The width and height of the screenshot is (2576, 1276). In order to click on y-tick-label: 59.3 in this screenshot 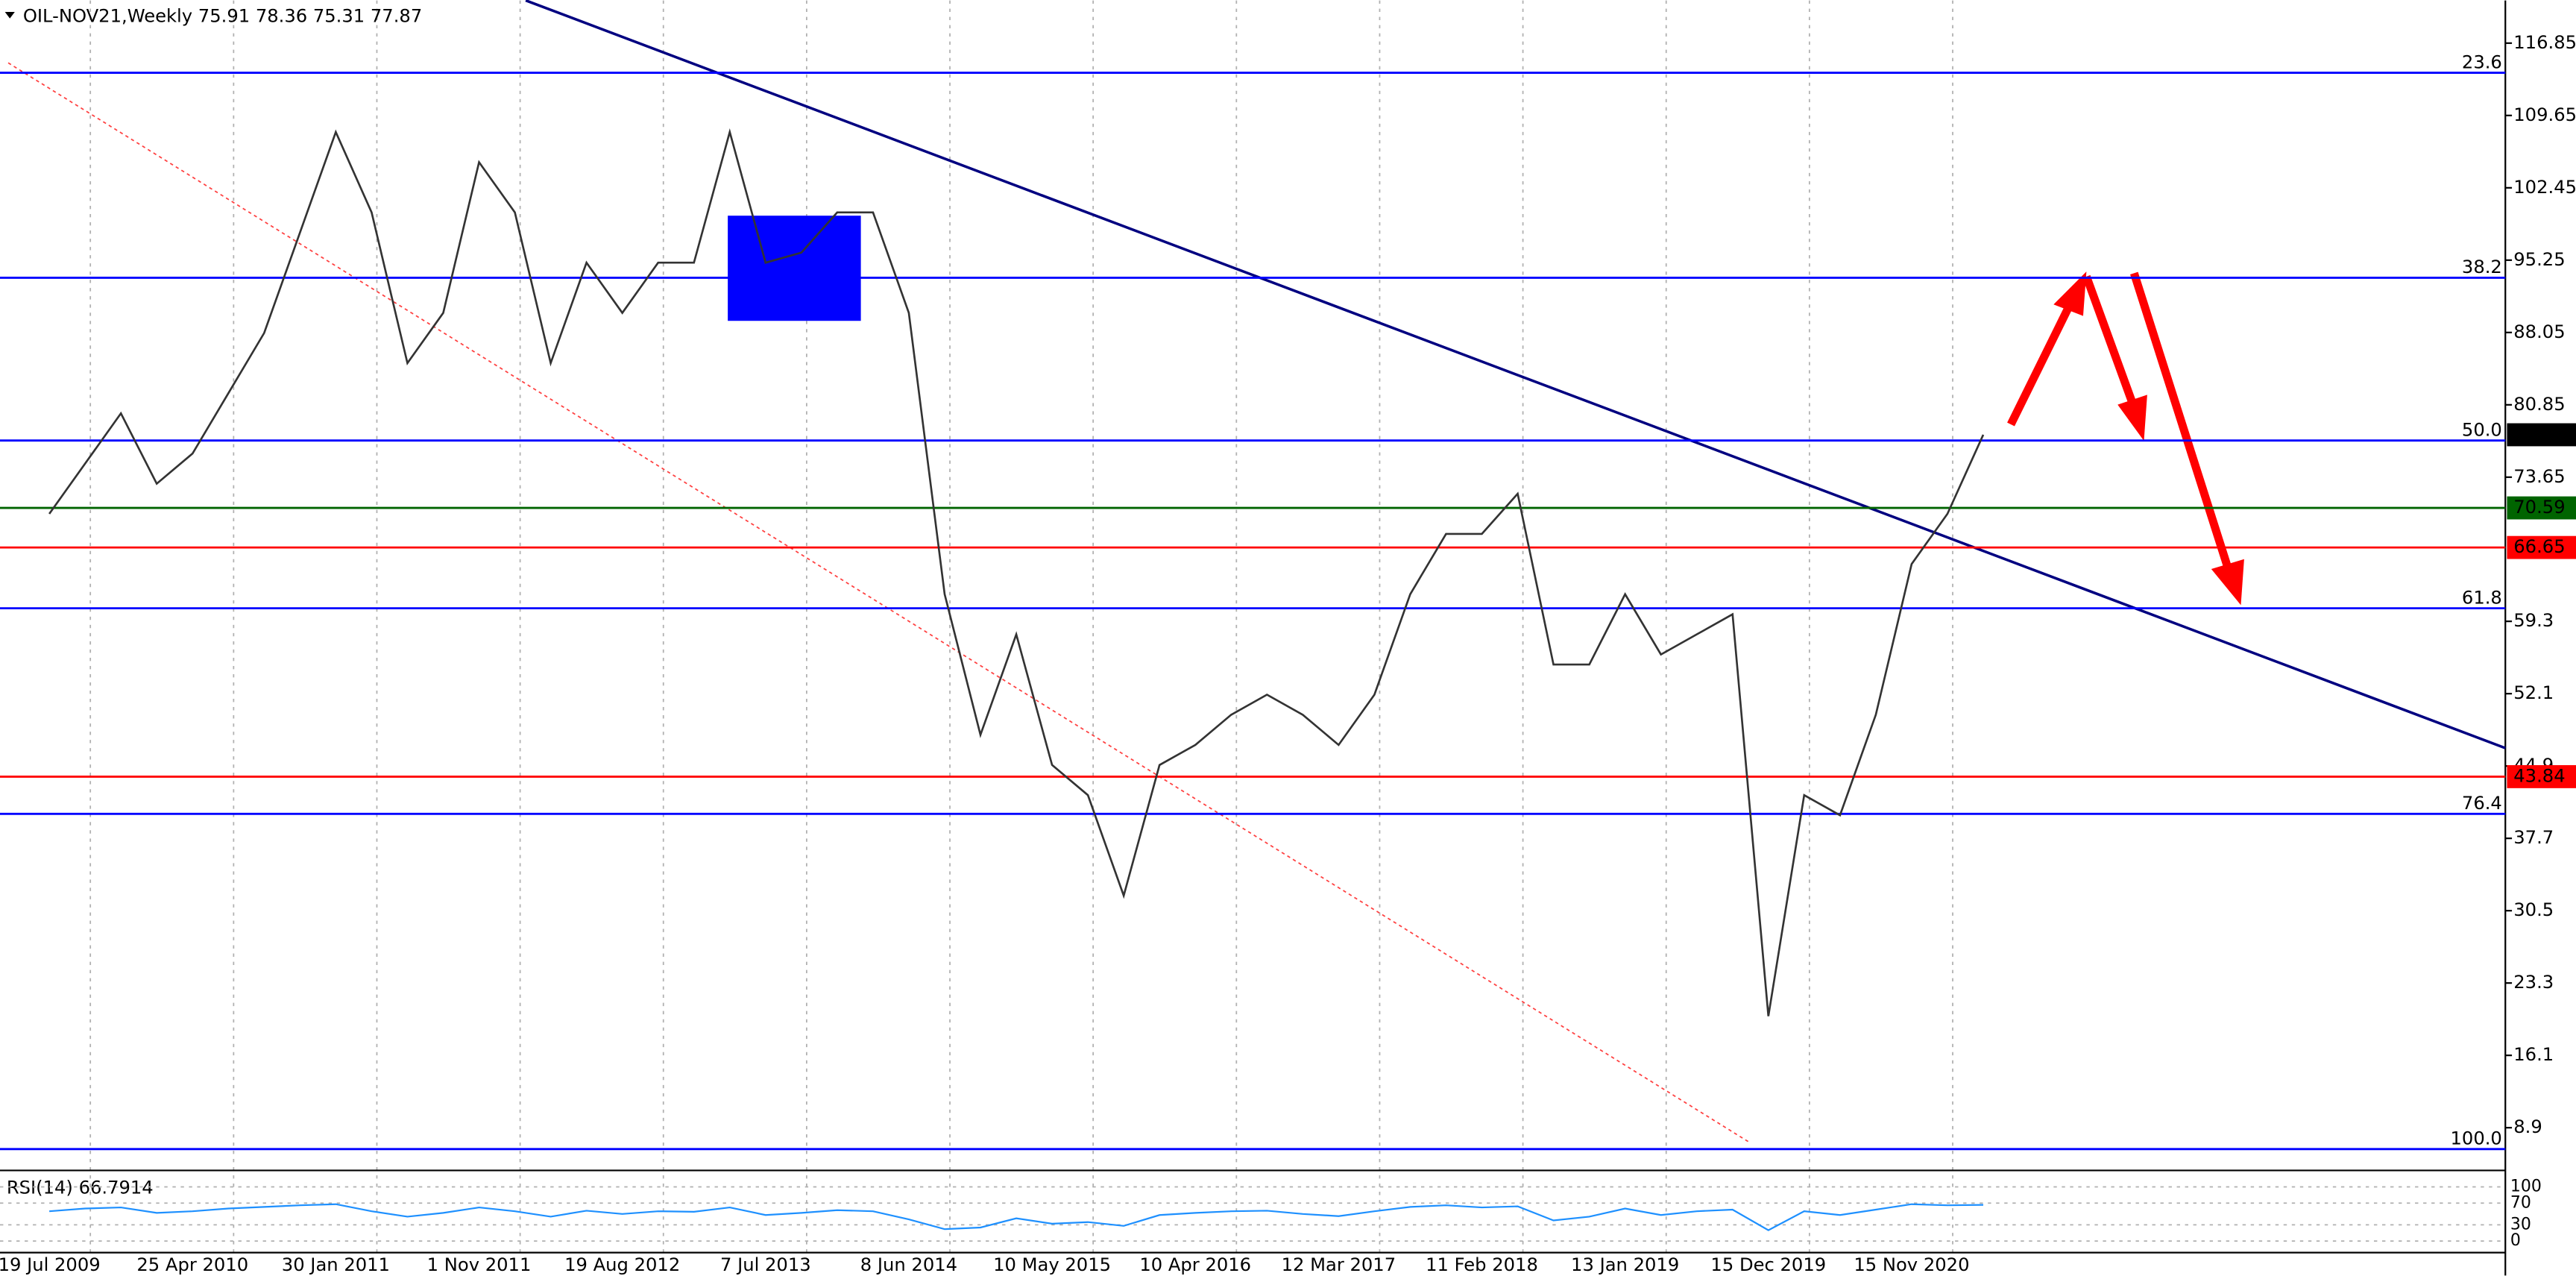, I will do `click(2533, 620)`.